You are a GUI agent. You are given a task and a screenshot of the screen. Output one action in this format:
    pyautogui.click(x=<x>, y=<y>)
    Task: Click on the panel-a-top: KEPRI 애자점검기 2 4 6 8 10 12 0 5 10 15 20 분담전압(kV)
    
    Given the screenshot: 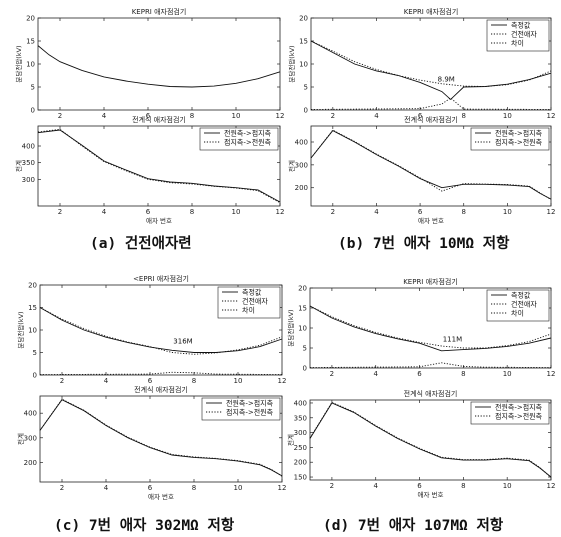 What is the action you would take?
    pyautogui.click(x=149, y=63)
    